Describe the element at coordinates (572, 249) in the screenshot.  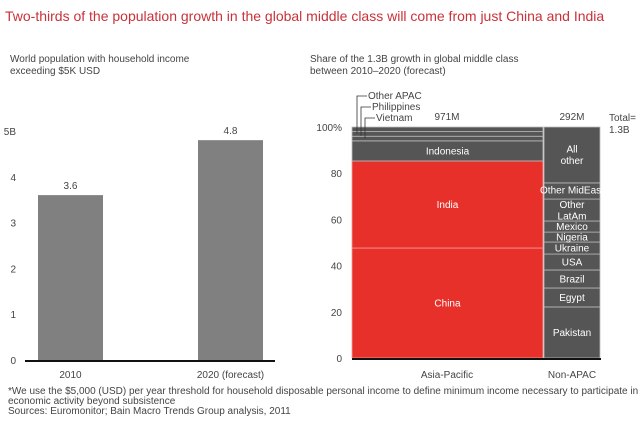
I see `segment-label: Ukraine` at that location.